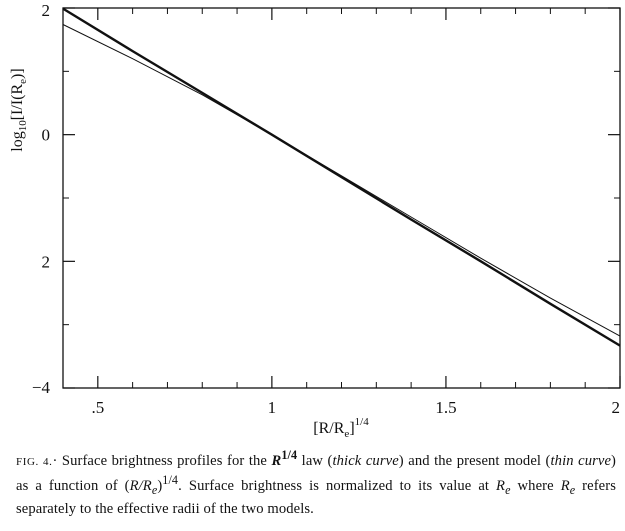 The image size is (625, 531). Describe the element at coordinates (162, 460) in the screenshot. I see `caption-text-1: · Surface brightness profiles for the` at that location.